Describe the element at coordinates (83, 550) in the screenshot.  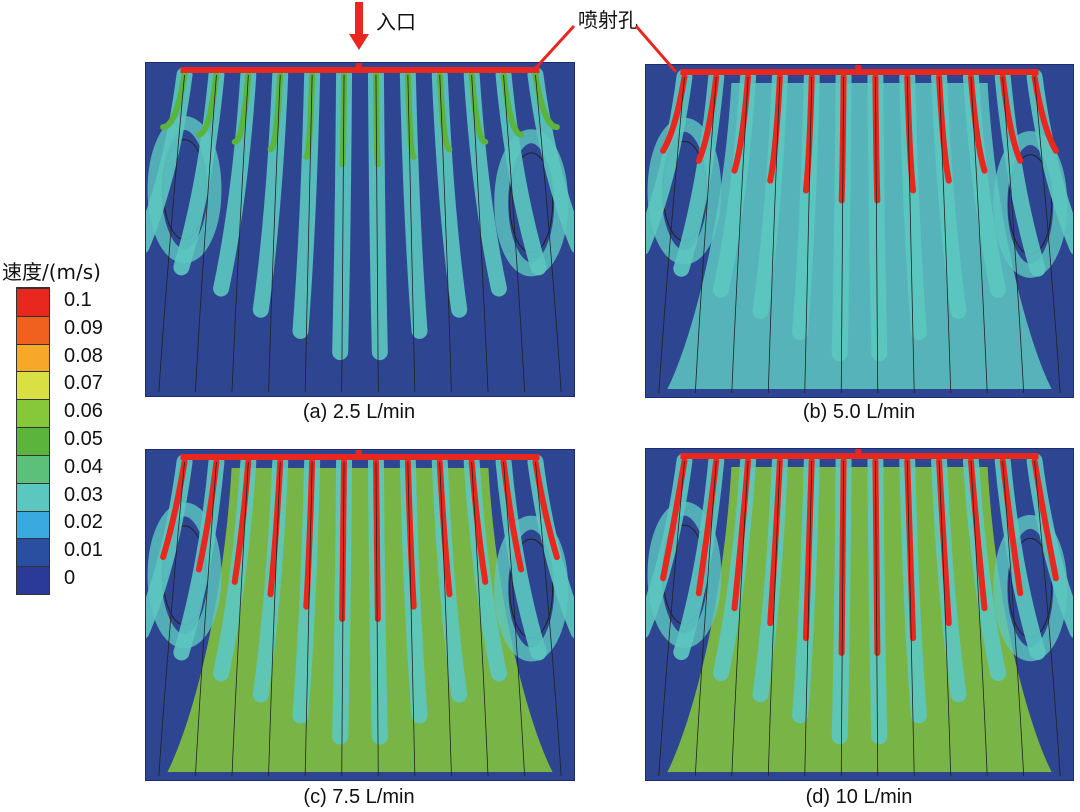
I see `legend-tick-label: 0.01` at that location.